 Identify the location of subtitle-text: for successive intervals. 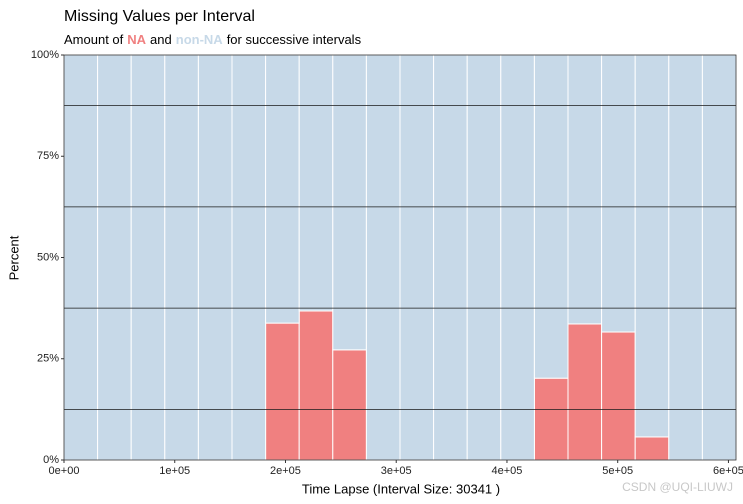
(294, 39).